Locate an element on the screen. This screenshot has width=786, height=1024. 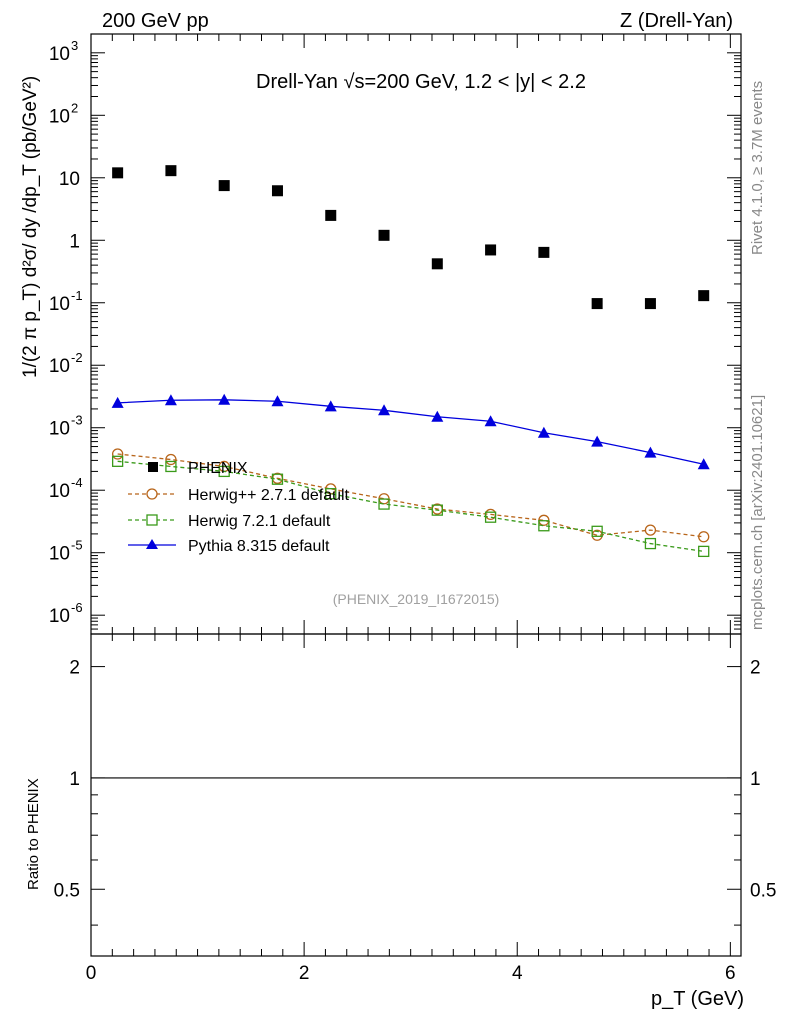
header-right: Z (Drell-Yan) is located at coordinates (676, 21).